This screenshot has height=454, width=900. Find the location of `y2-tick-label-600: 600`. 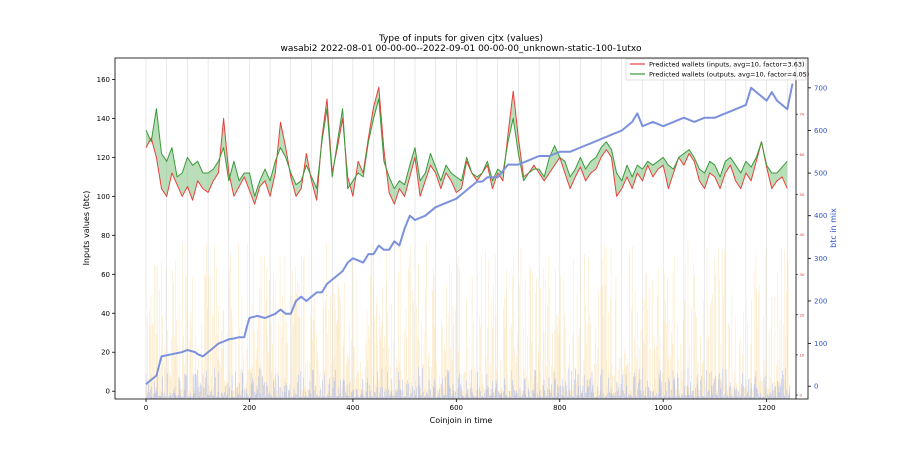

y2-tick-label-600: 600 is located at coordinates (820, 131).